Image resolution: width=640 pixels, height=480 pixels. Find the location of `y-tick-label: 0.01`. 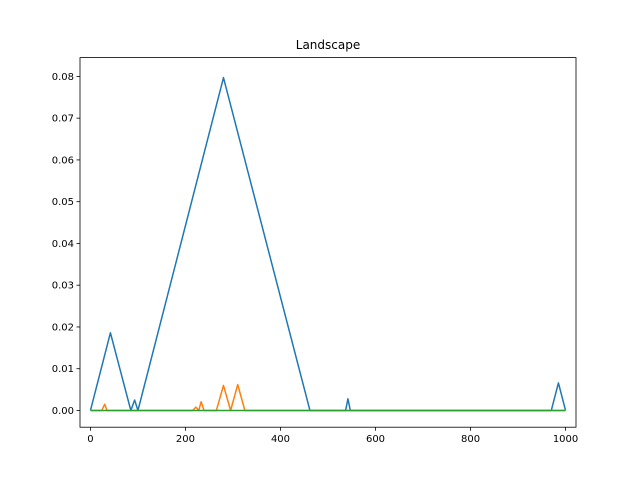

y-tick-label: 0.01 is located at coordinates (63, 369).